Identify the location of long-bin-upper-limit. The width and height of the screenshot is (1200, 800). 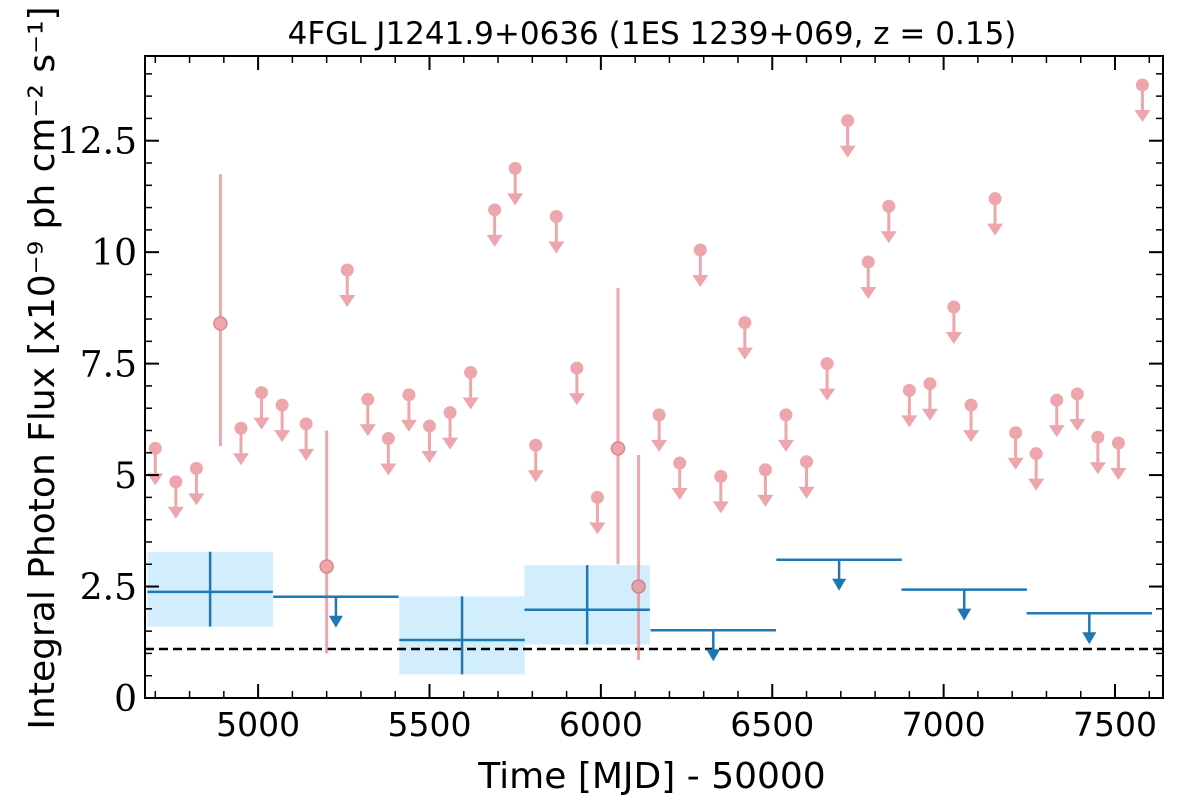
(1089, 628).